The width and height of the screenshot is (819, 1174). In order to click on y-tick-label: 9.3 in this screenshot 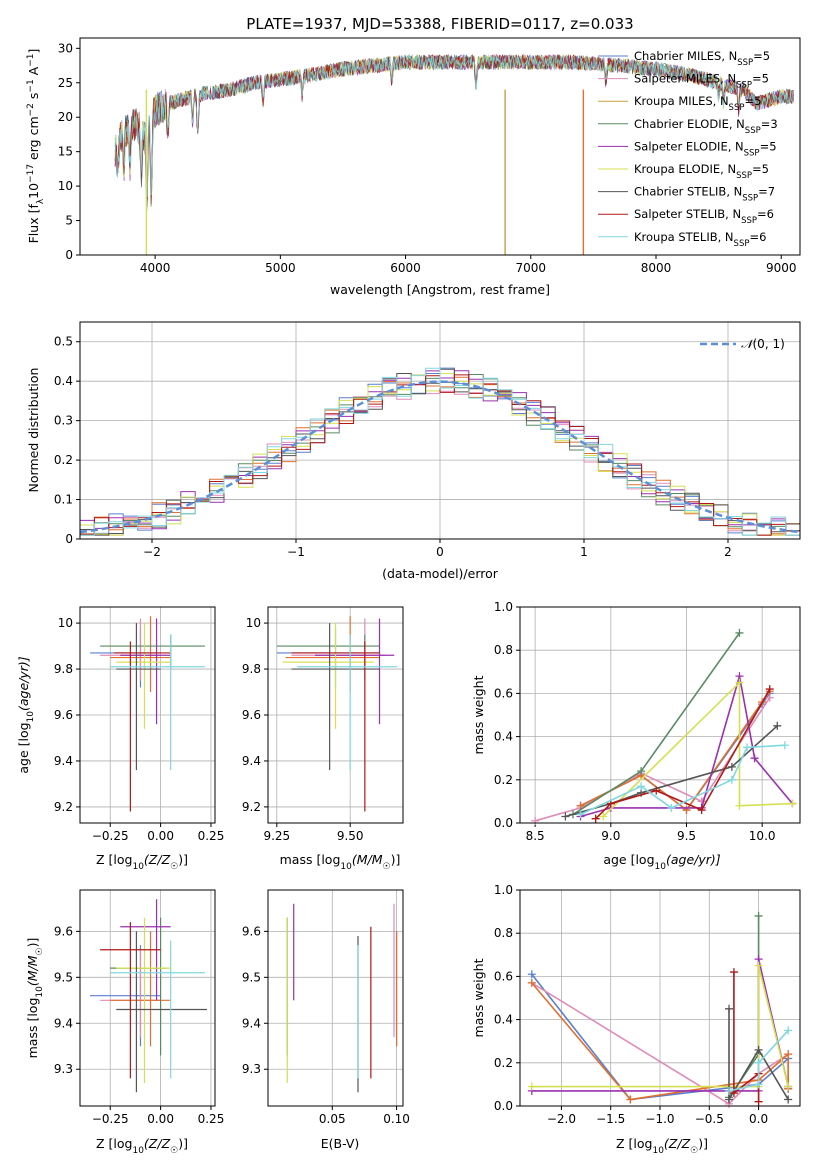, I will do `click(251, 1069)`.